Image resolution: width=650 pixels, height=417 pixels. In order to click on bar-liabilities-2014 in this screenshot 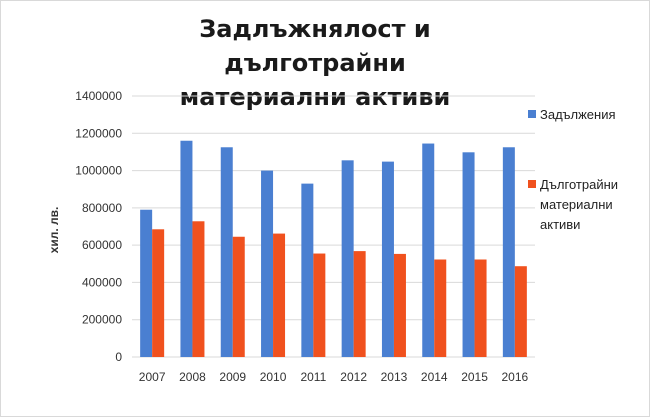, I will do `click(428, 250)`.